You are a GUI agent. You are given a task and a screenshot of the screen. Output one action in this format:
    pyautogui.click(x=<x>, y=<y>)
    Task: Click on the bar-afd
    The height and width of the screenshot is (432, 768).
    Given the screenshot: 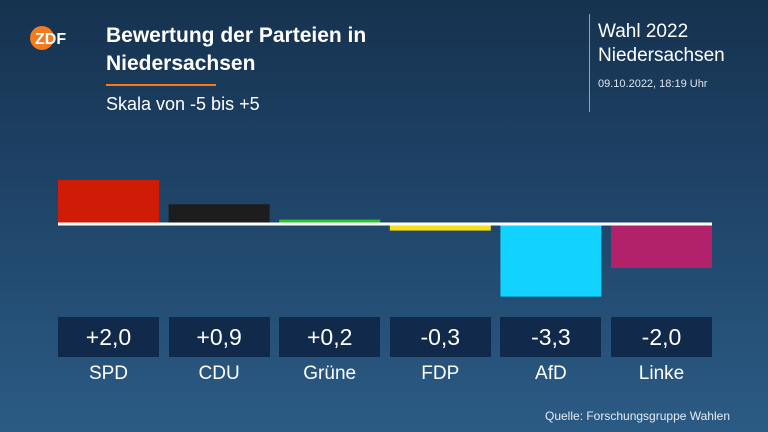 What is the action you would take?
    pyautogui.click(x=551, y=260)
    